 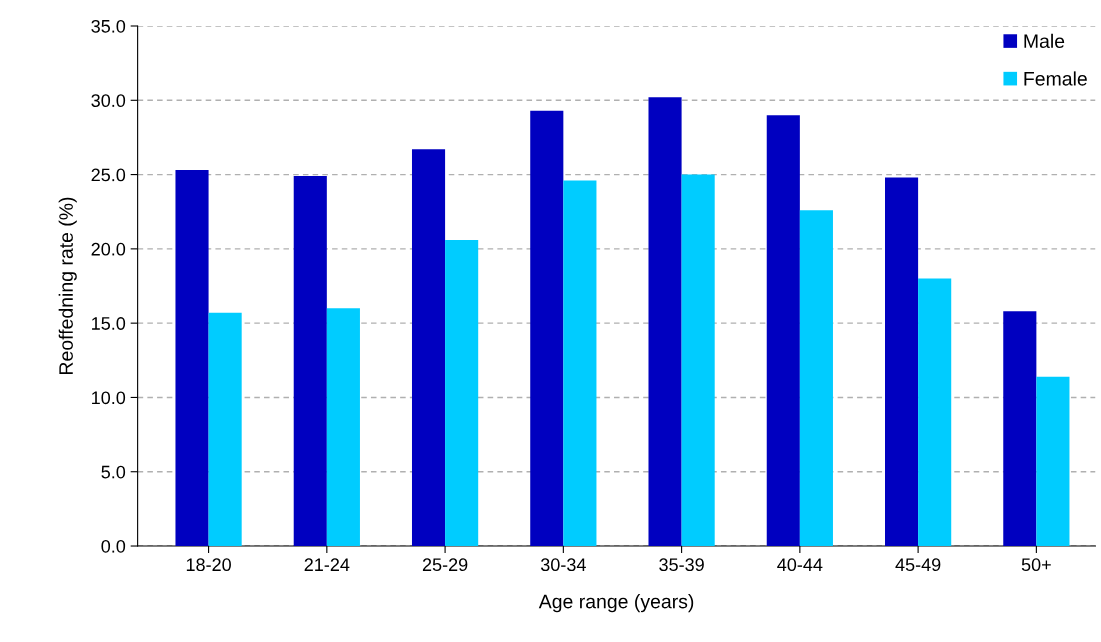 What do you see at coordinates (113, 546) in the screenshot?
I see `y-tick-label: 0.0` at bounding box center [113, 546].